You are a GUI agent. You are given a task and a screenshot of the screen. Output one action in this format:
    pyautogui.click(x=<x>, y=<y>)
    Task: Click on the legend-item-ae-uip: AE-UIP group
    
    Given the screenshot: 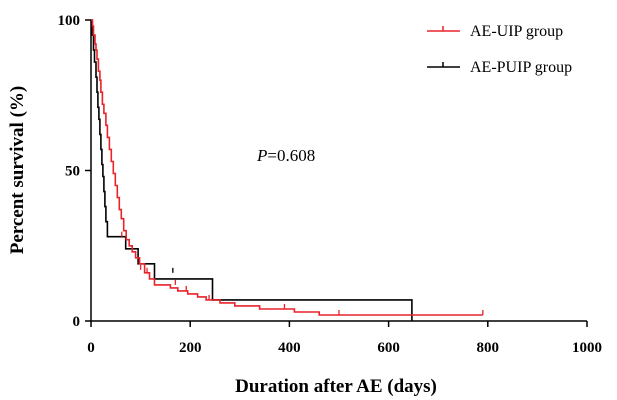 What is the action you would take?
    pyautogui.click(x=495, y=31)
    